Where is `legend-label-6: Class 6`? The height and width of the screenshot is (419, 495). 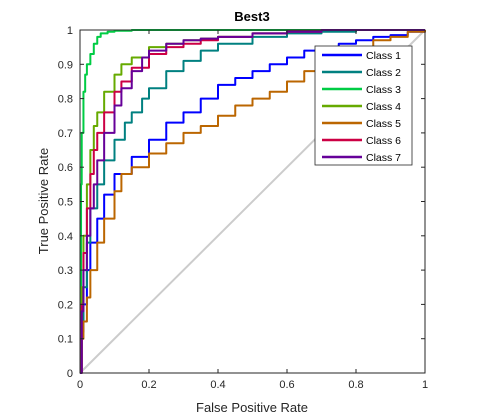
legend-label-6: Class 6 is located at coordinates (383, 141).